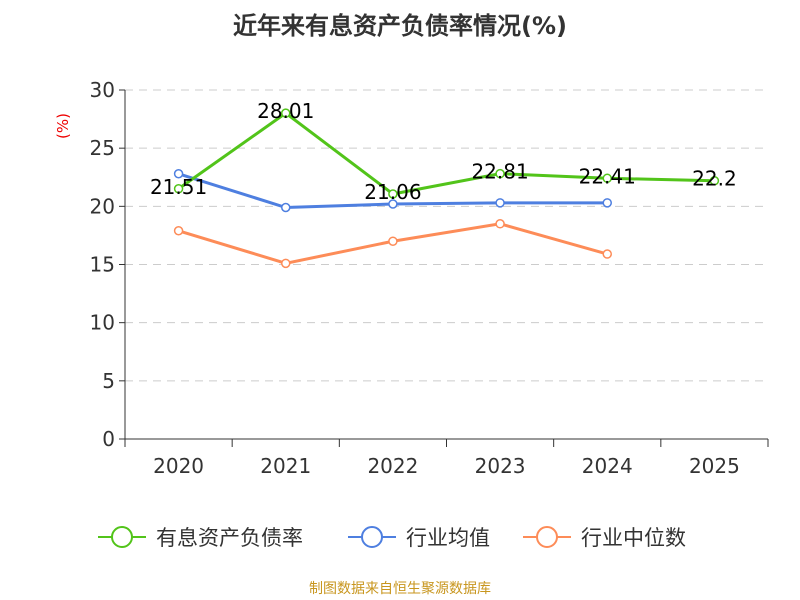 Image resolution: width=800 pixels, height=600 pixels. I want to click on series-line, so click(446, 153).